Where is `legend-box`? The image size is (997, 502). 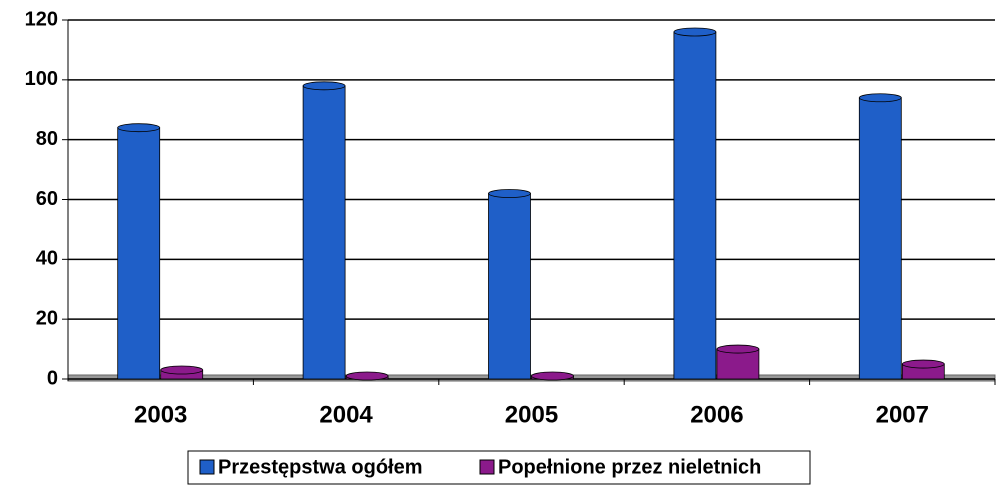 legend-box is located at coordinates (499, 467).